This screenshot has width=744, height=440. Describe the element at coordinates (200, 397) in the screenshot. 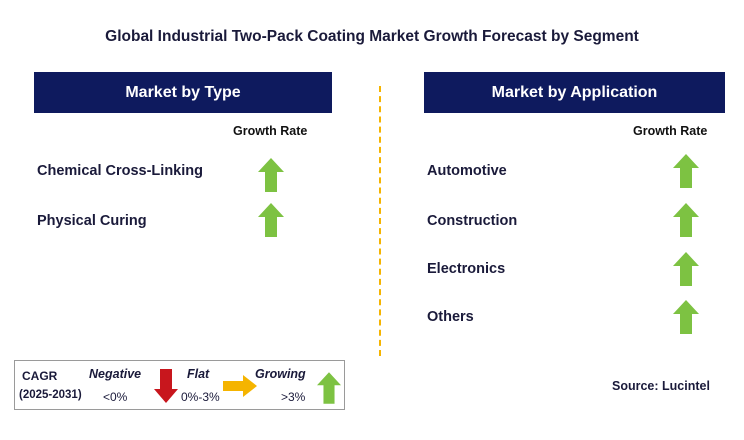

I see `legend-flat-range: 0%-3%` at that location.